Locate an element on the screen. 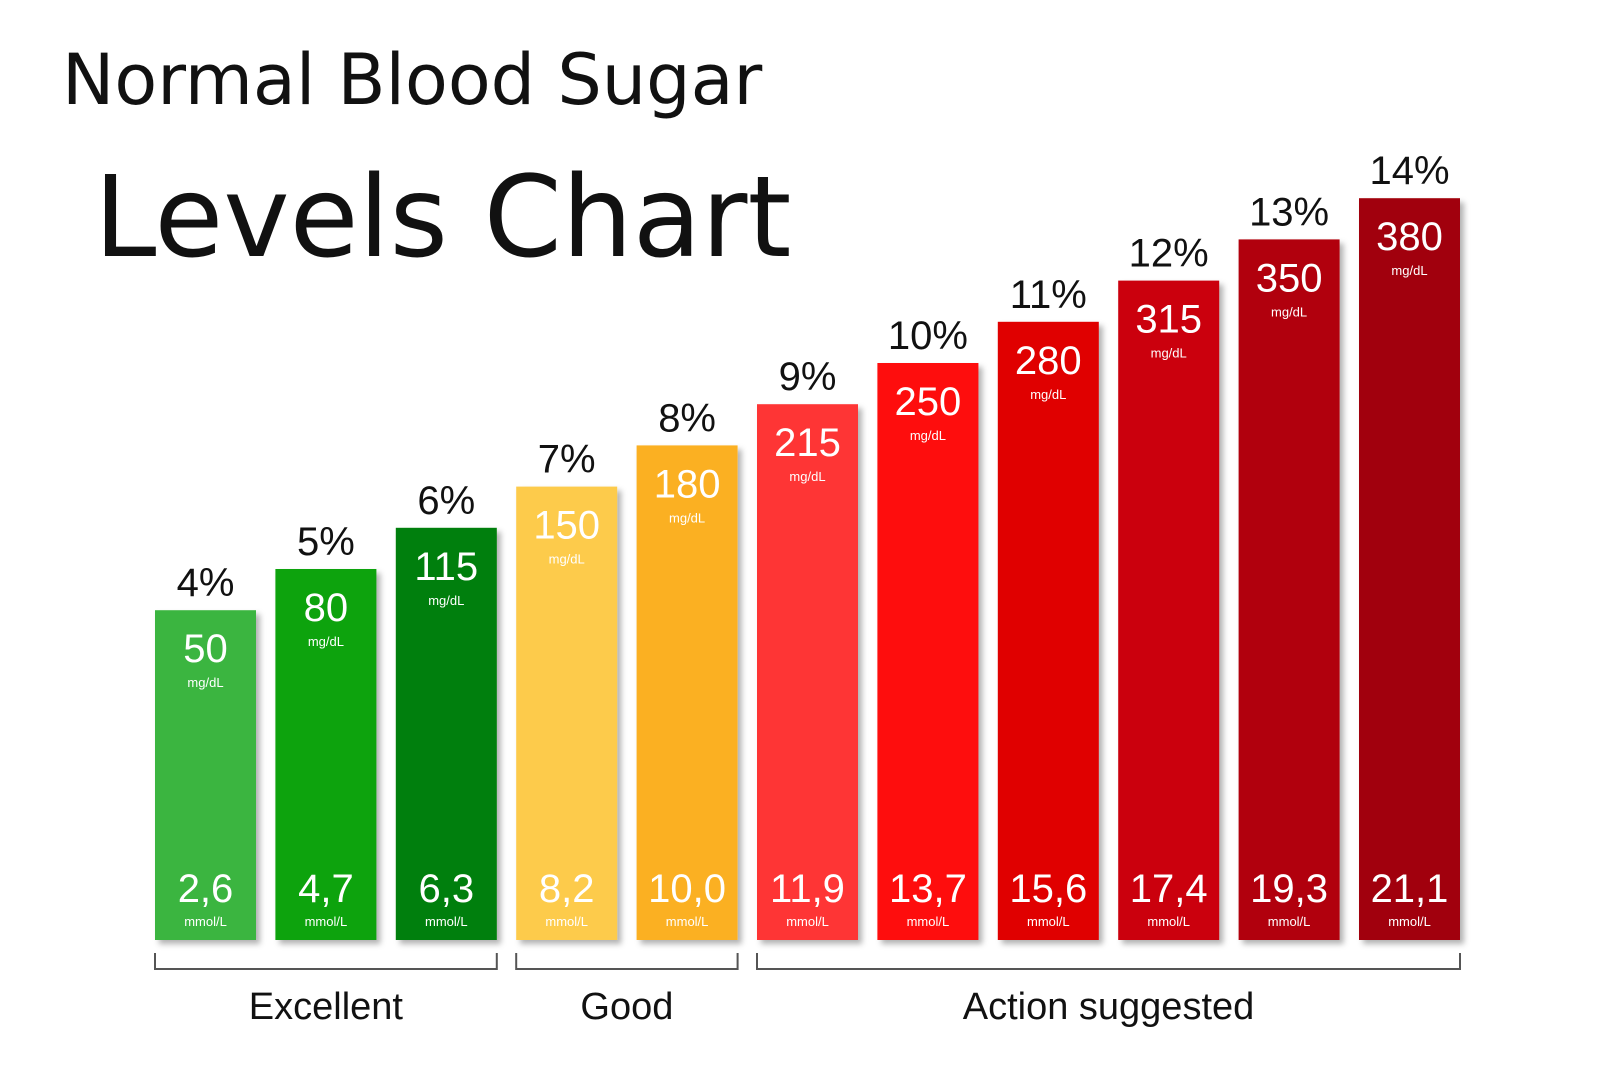 The image size is (1600, 1067). percent-label: 13% is located at coordinates (1289, 212).